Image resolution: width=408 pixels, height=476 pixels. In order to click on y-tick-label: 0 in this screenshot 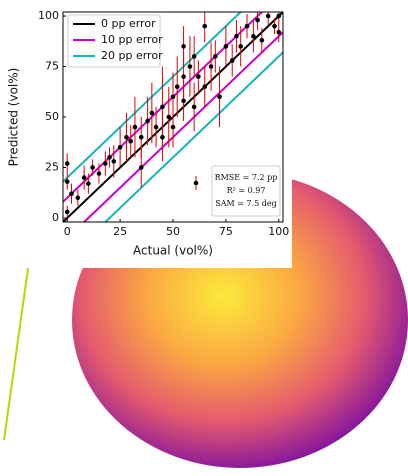, I will do `click(55, 217)`.